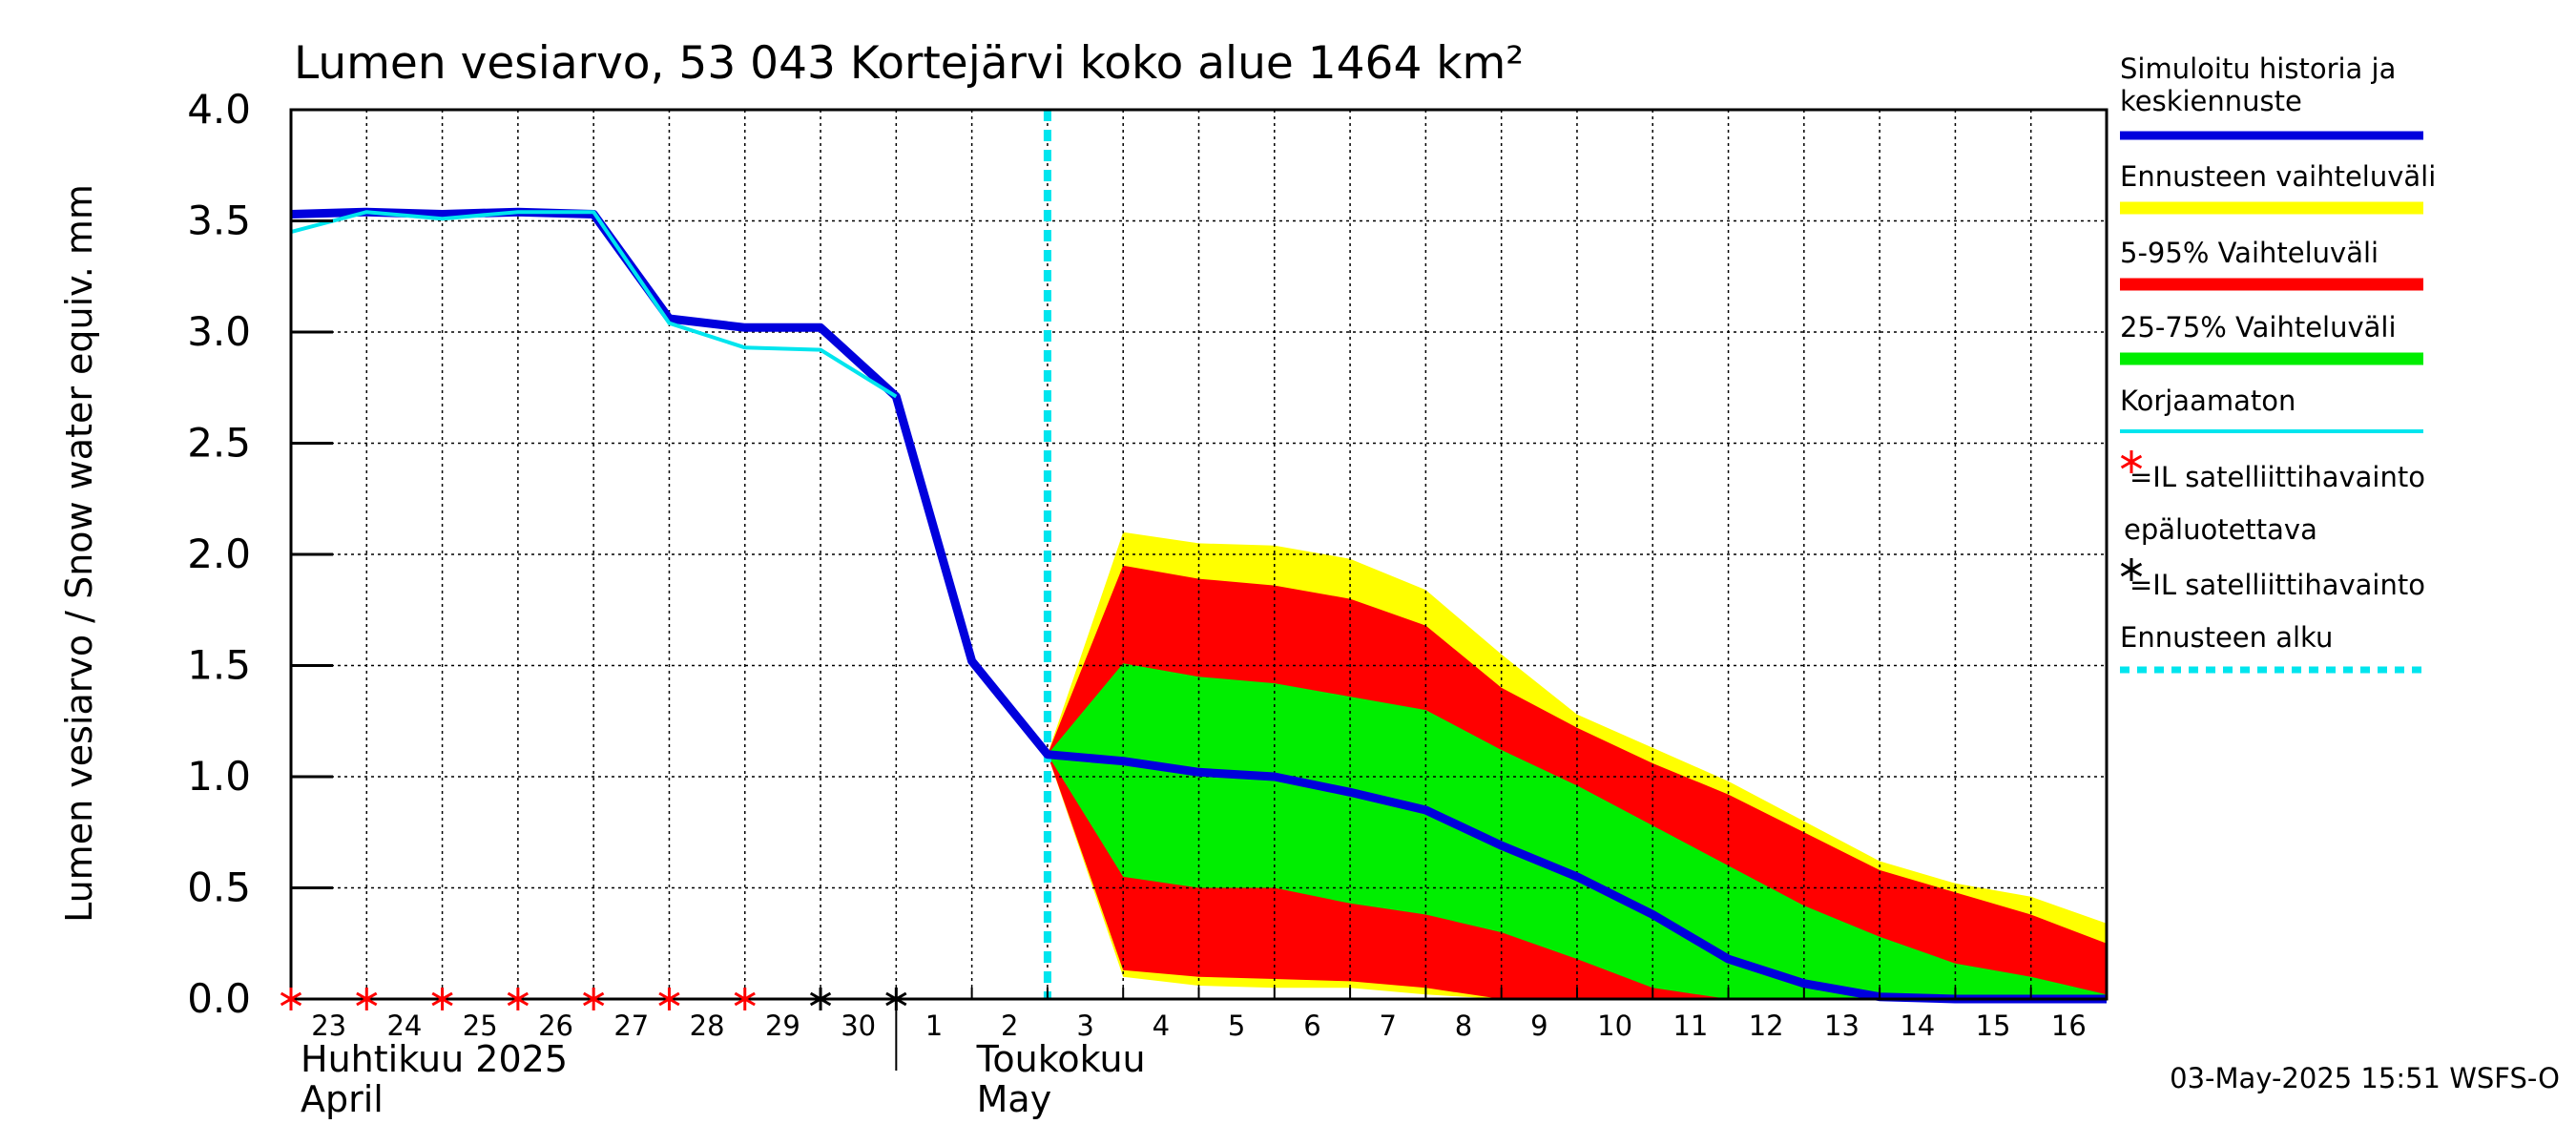 The width and height of the screenshot is (2576, 1145). Describe the element at coordinates (219, 776) in the screenshot. I see `y-tick-label: 1.0` at that location.